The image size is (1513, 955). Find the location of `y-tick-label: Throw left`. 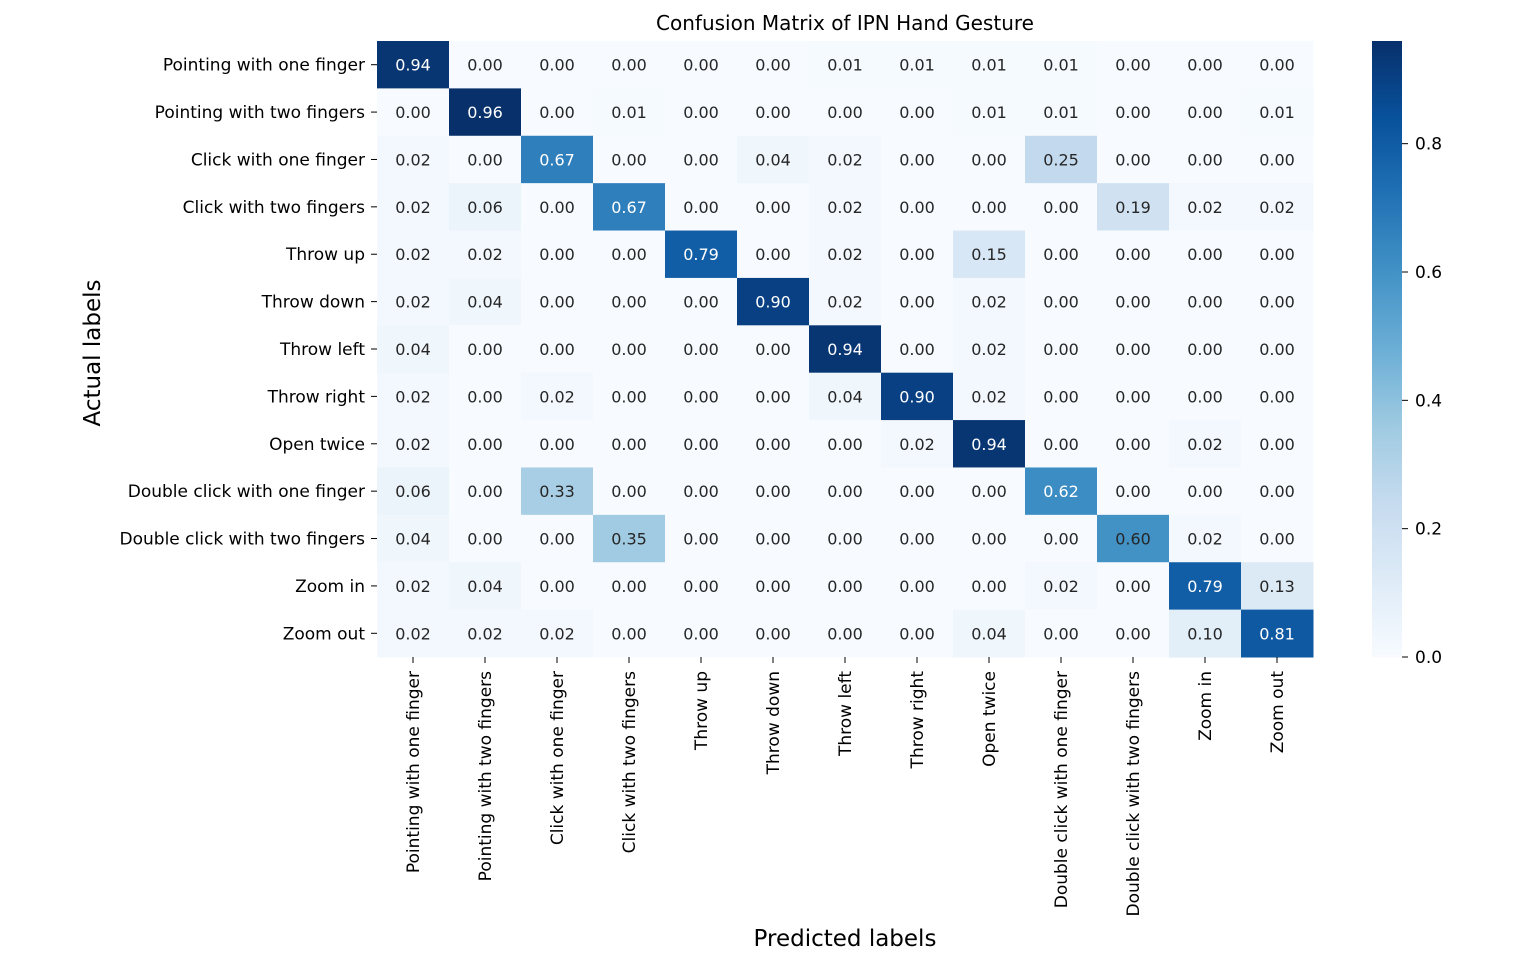

y-tick-label: Throw left is located at coordinates (322, 350).